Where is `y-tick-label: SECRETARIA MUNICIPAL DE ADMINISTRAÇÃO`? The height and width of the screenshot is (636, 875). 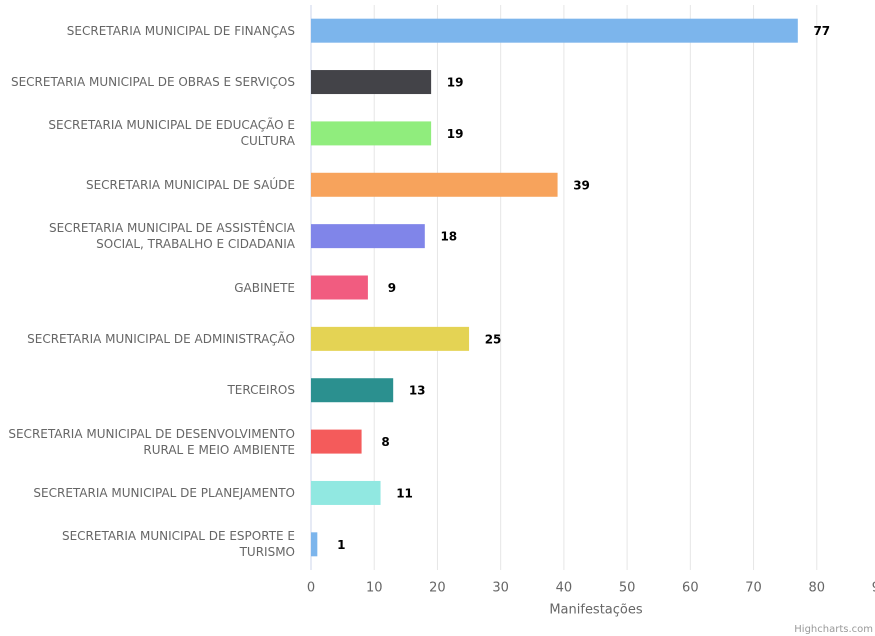 y-tick-label: SECRETARIA MUNICIPAL DE ADMINISTRAÇÃO is located at coordinates (161, 338).